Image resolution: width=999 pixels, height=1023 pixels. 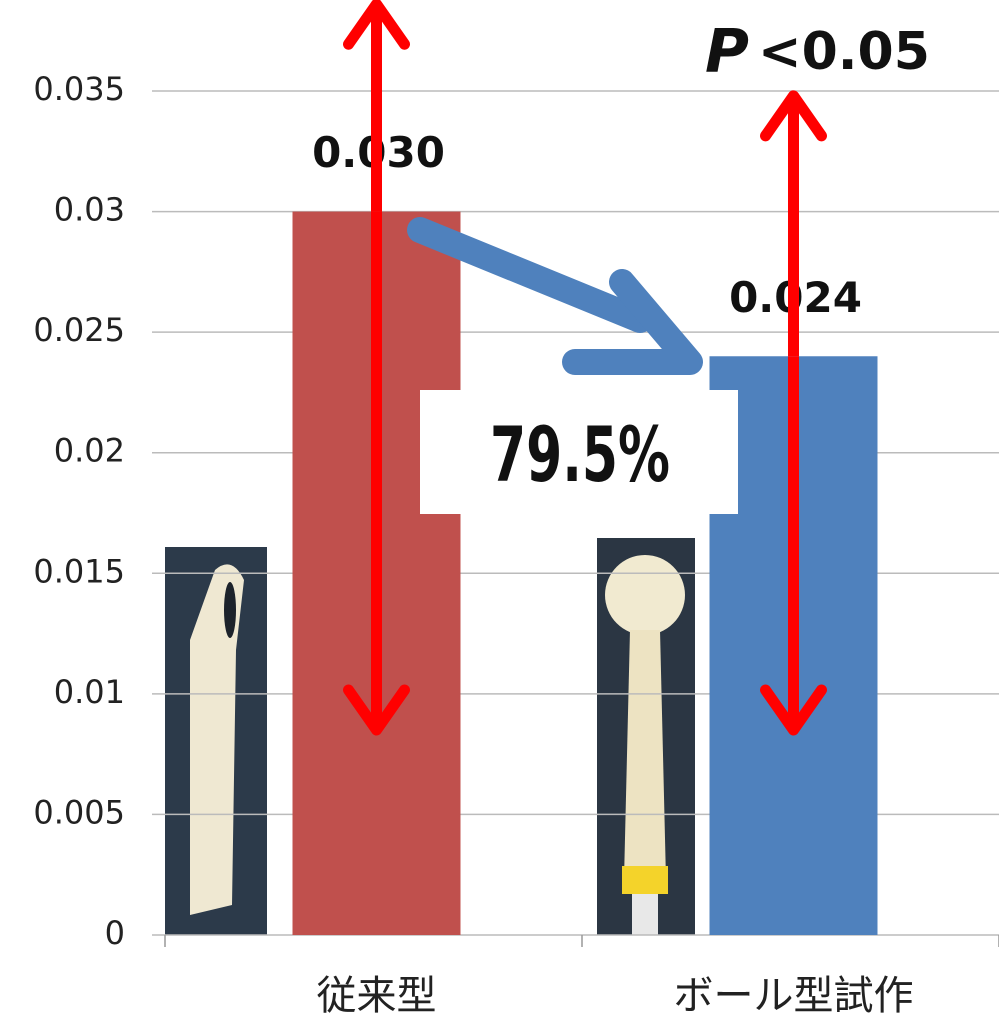 I want to click on probe-shaft, so click(x=645, y=755).